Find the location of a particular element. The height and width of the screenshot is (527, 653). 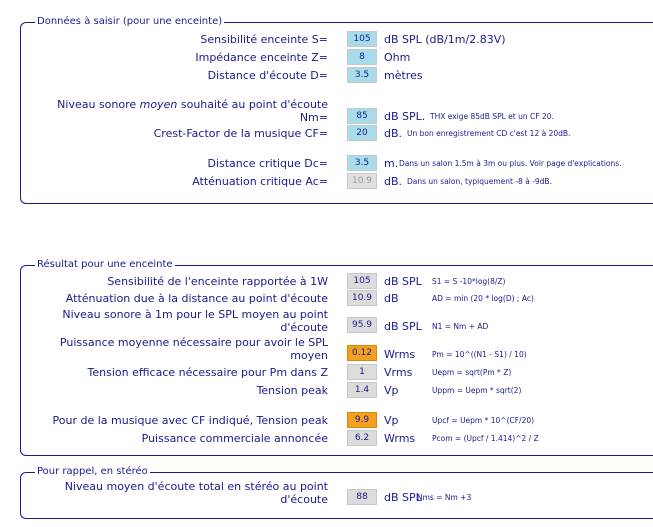

sensitivity-1w-value: 105 is located at coordinates (362, 281).